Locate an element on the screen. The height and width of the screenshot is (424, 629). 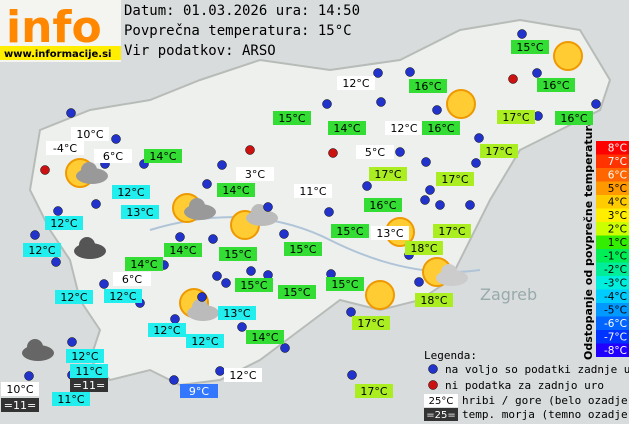
scale-label: -4°C is located at coordinates (615, 297).